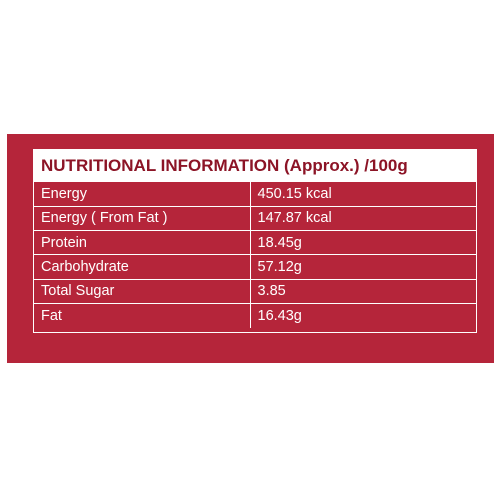 The height and width of the screenshot is (500, 500). What do you see at coordinates (142, 194) in the screenshot?
I see `row-label: Energy` at bounding box center [142, 194].